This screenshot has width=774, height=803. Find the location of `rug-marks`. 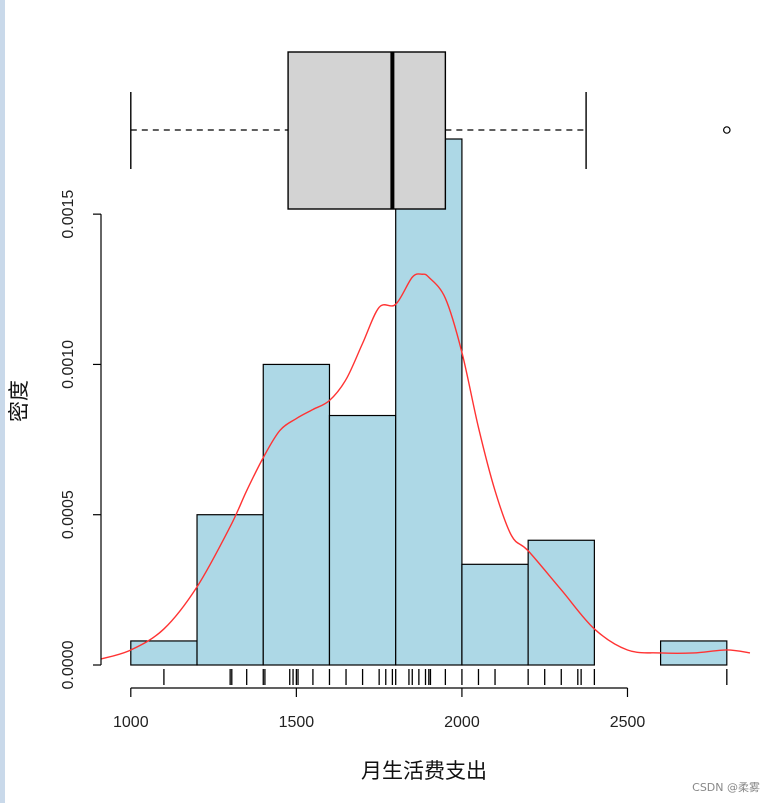

rug-marks is located at coordinates (445, 677).